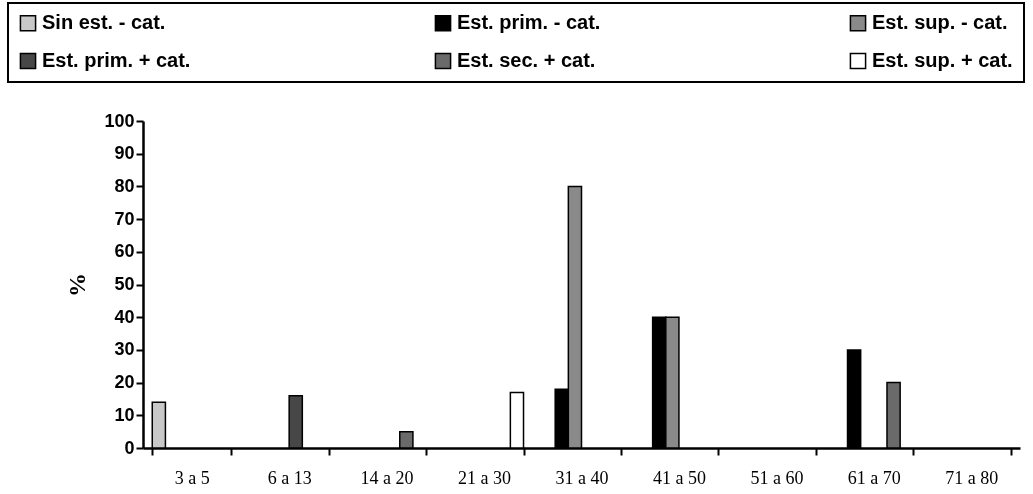 The width and height of the screenshot is (1033, 494). I want to click on x-tick-label: 71 a 80, so click(972, 477).